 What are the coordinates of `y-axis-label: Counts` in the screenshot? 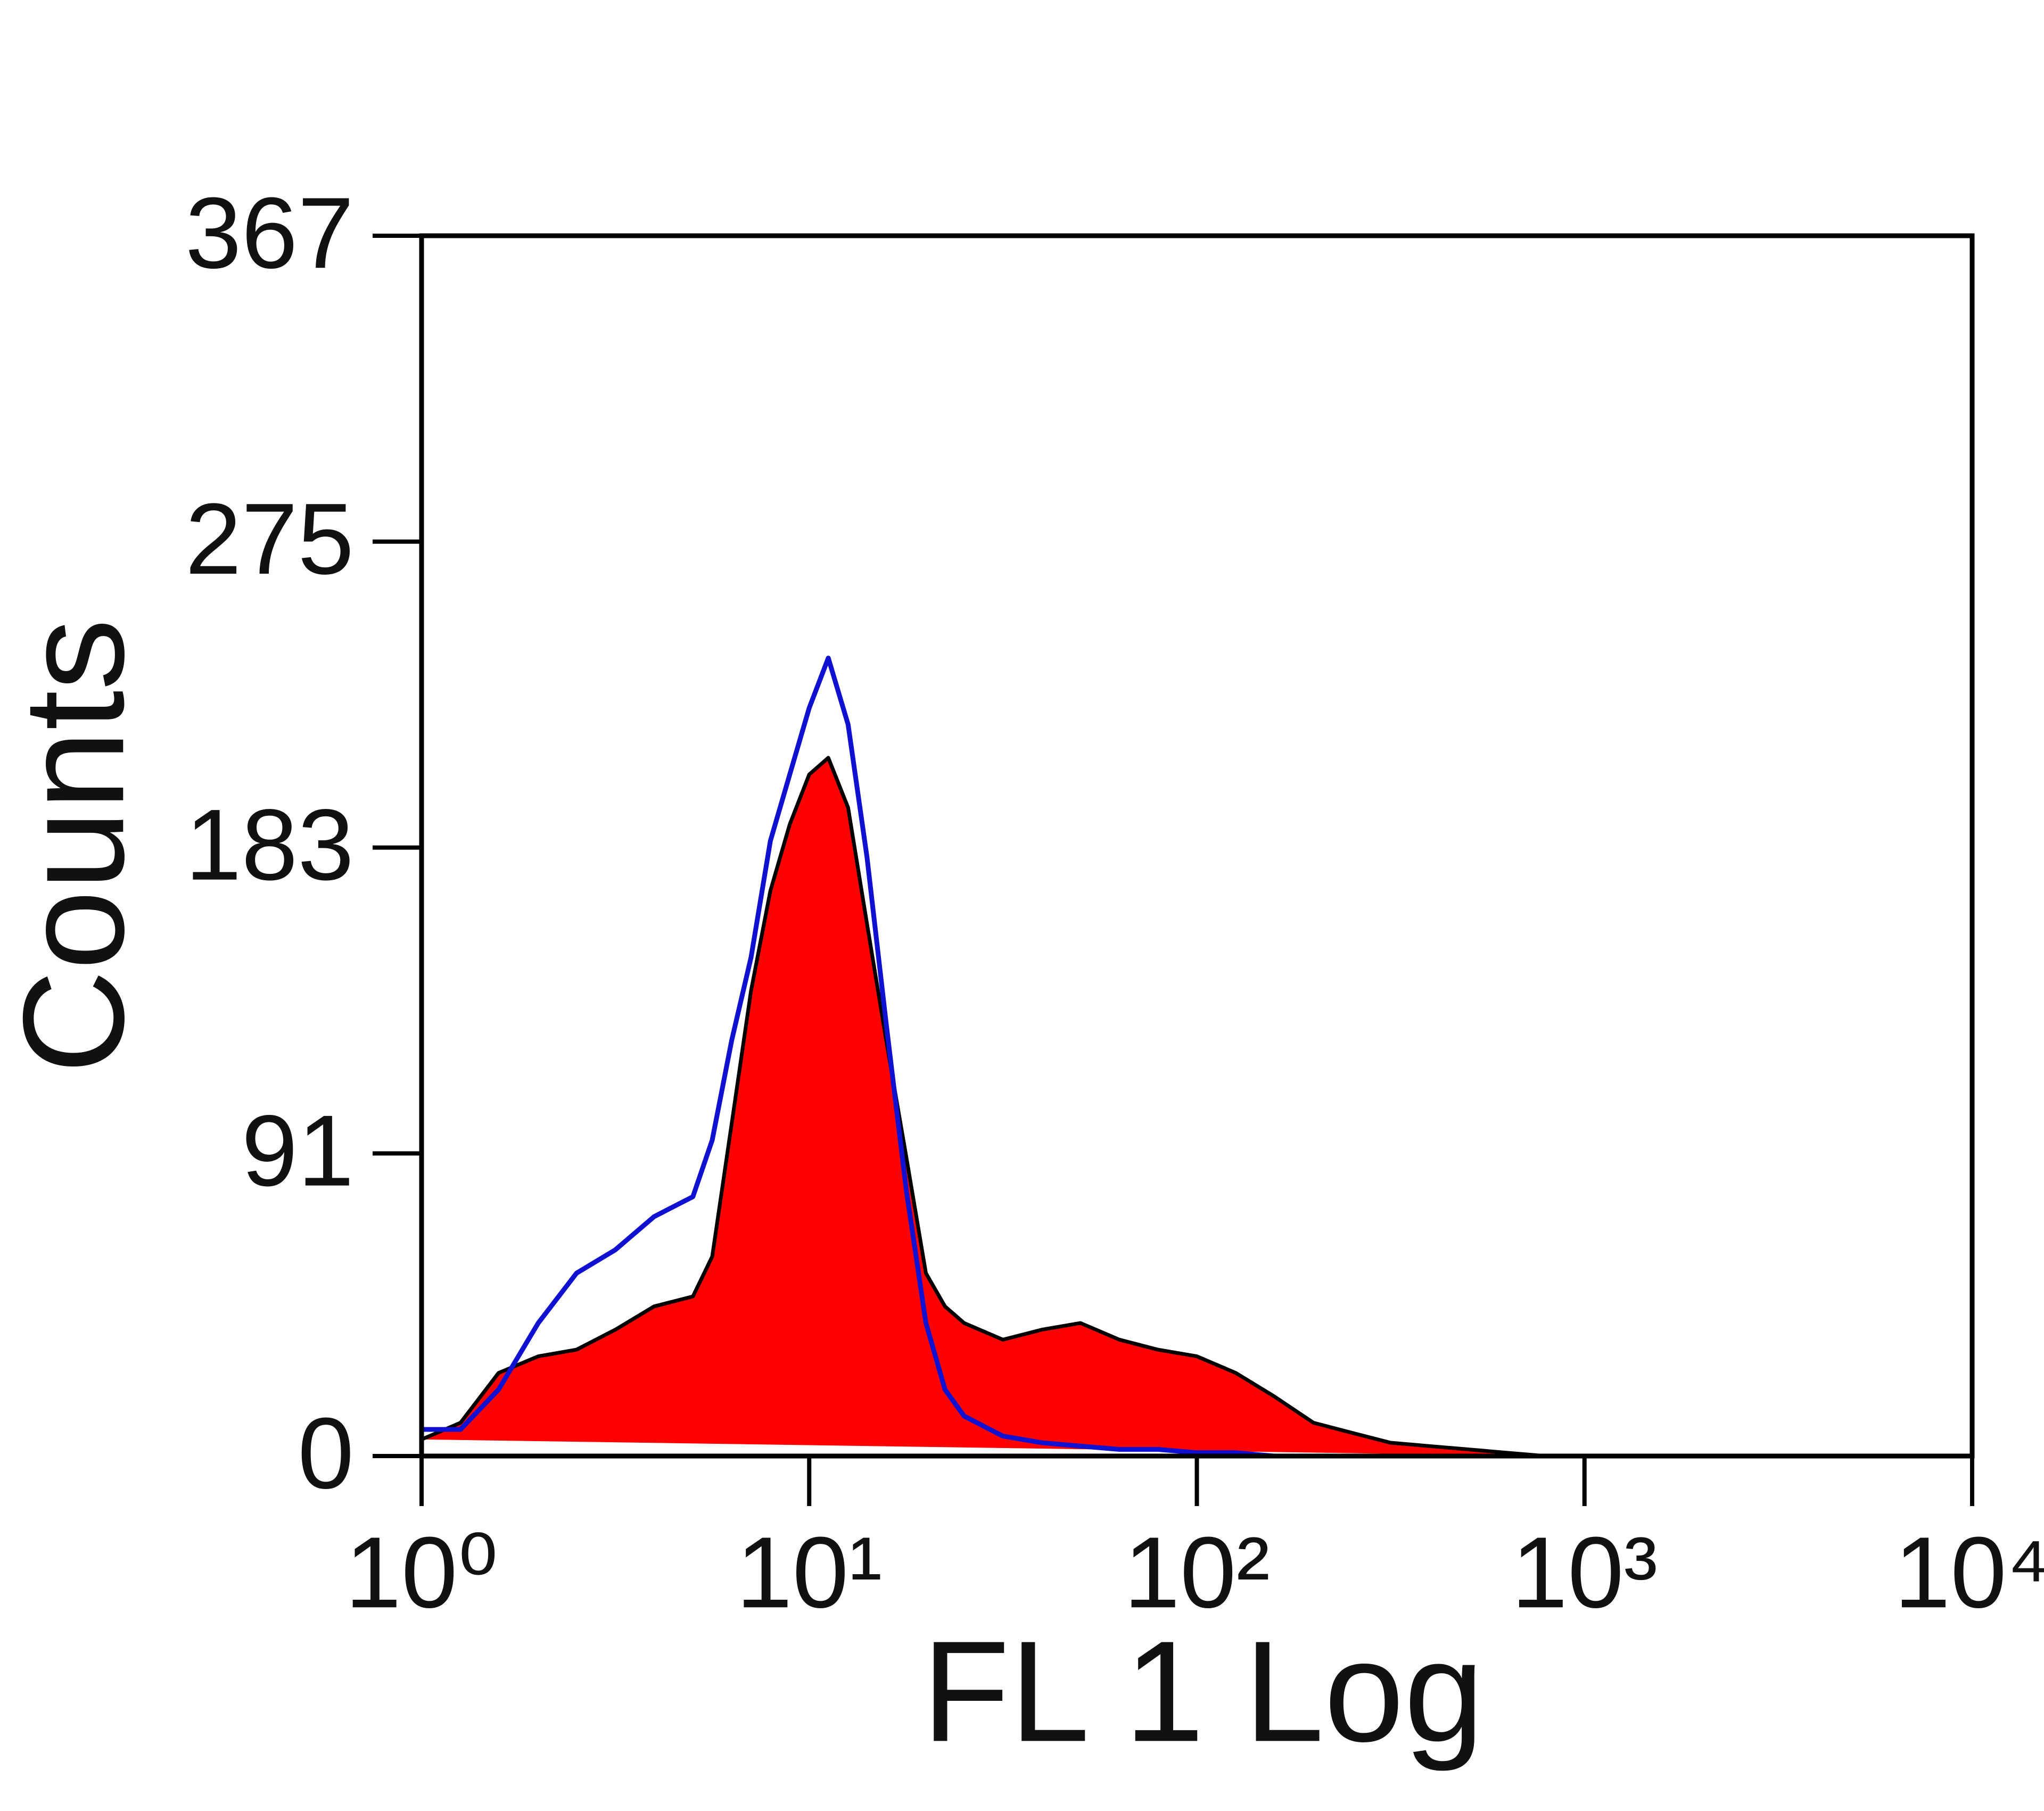 It's located at (77, 845).